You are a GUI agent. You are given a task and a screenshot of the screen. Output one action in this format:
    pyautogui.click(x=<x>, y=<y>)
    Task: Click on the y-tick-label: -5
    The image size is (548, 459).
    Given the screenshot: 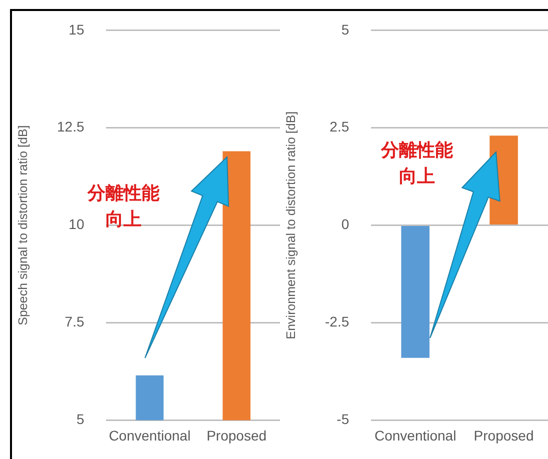 What is the action you would take?
    pyautogui.click(x=343, y=419)
    